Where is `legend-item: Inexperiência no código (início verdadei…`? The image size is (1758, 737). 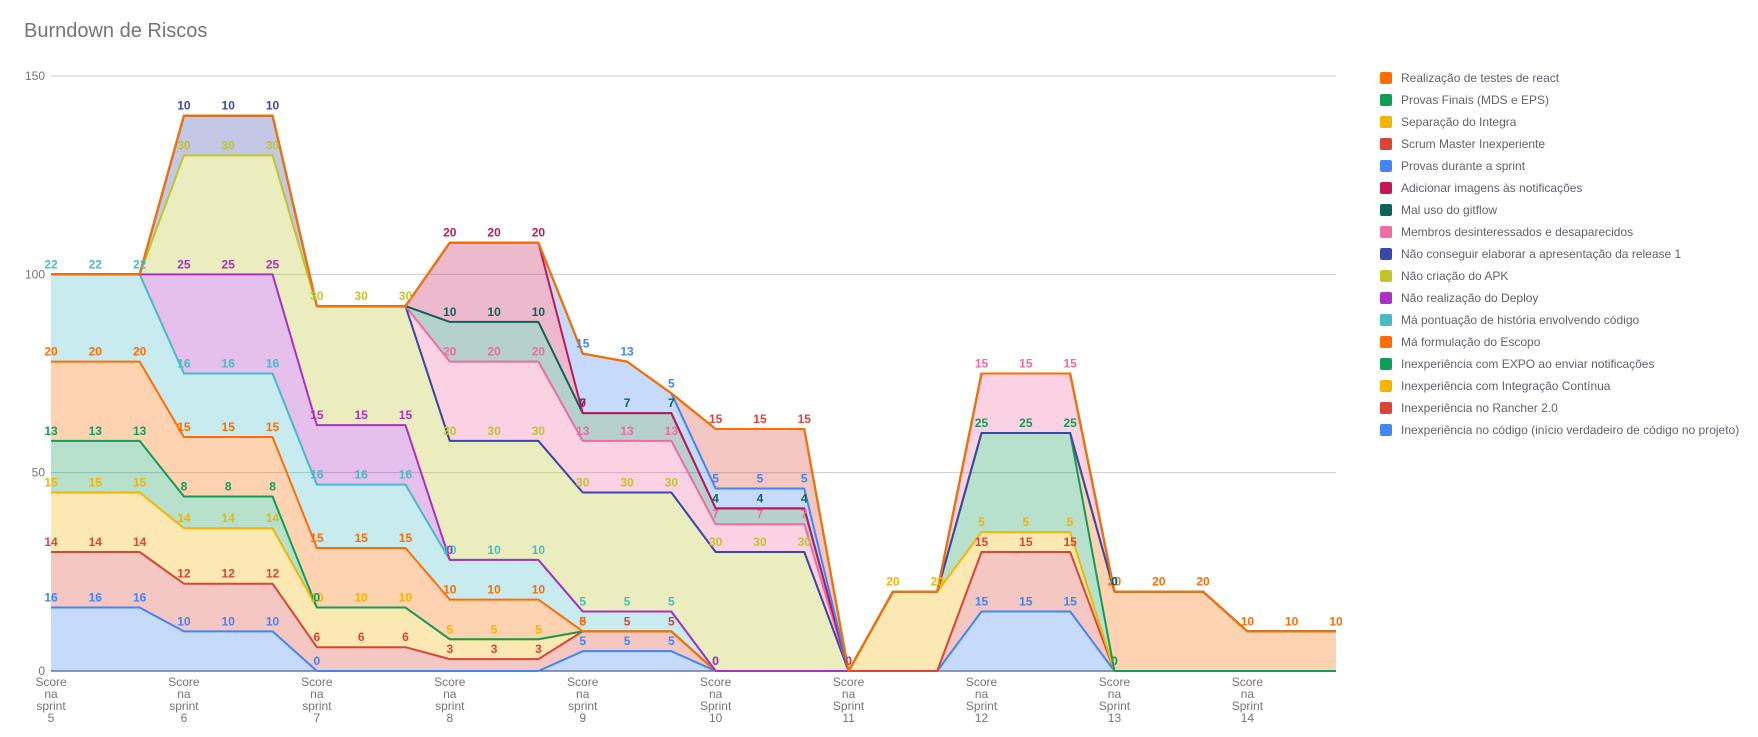
legend-item: Inexperiência no código (início verdadei… is located at coordinates (1559, 430).